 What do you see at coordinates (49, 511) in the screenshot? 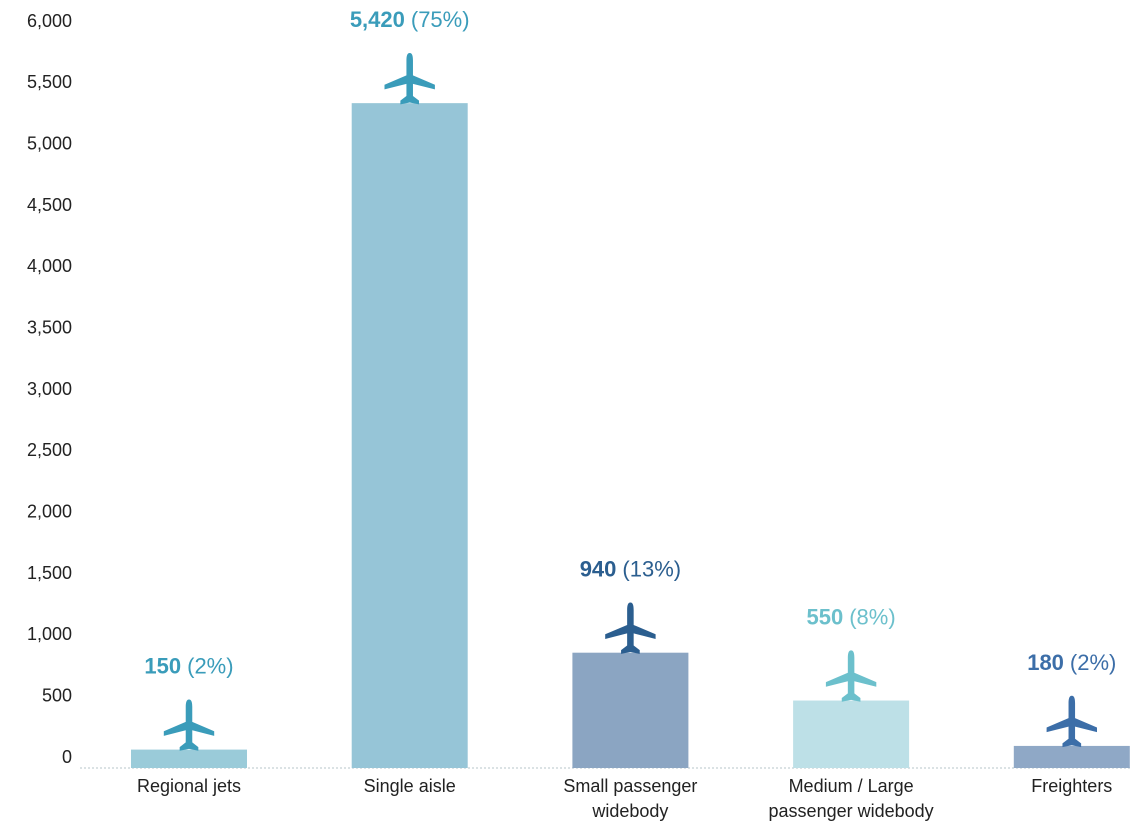
I see `y-tick-label: 2,000` at bounding box center [49, 511].